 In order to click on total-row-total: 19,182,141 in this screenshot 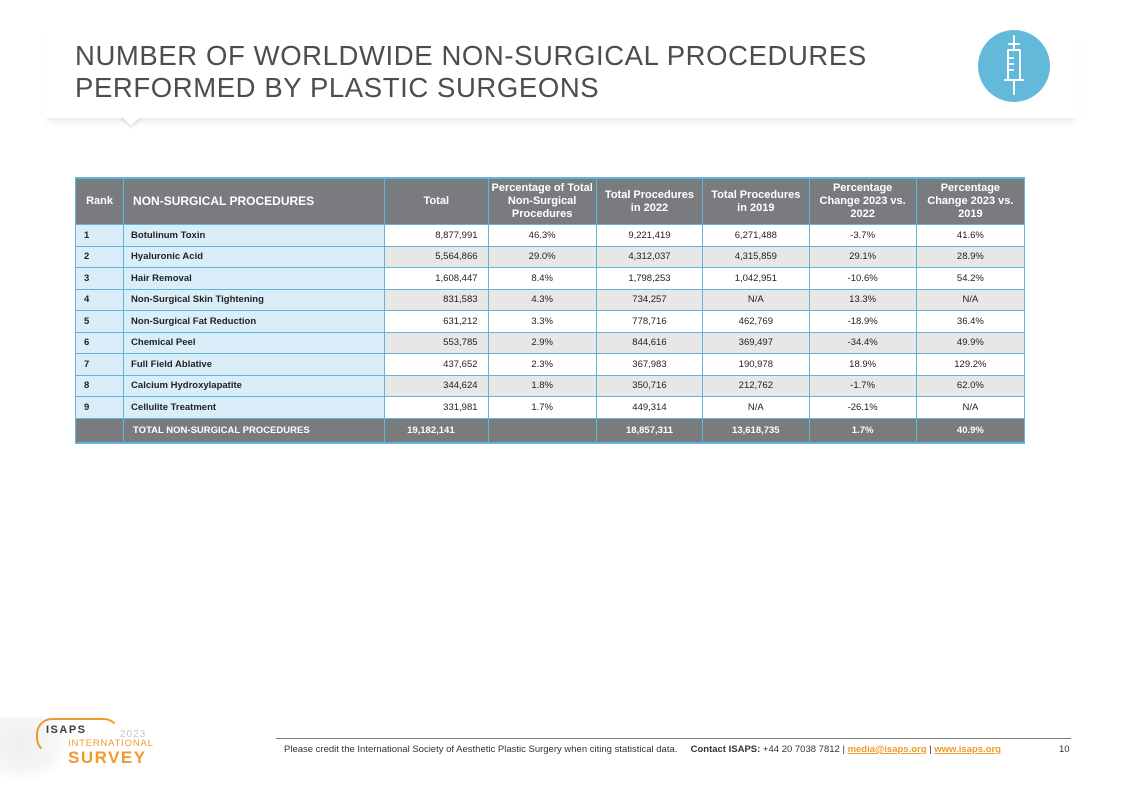, I will do `click(436, 430)`.